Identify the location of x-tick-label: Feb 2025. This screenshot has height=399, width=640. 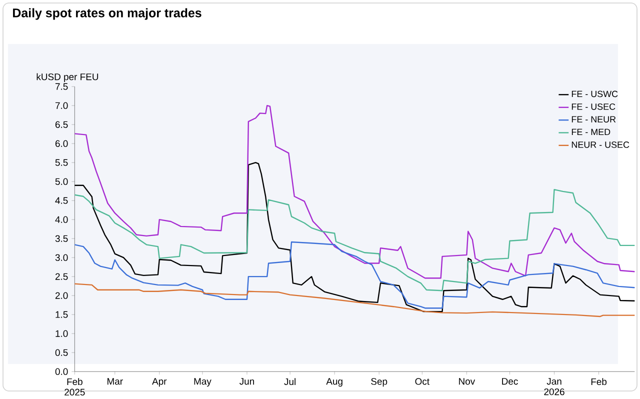
(74, 387).